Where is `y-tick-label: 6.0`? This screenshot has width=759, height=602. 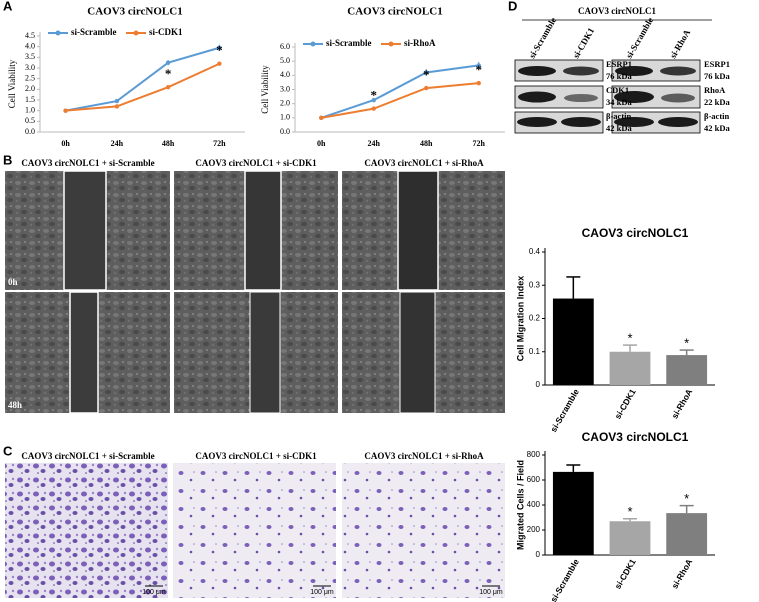
y-tick-label: 6.0 is located at coordinates (285, 46).